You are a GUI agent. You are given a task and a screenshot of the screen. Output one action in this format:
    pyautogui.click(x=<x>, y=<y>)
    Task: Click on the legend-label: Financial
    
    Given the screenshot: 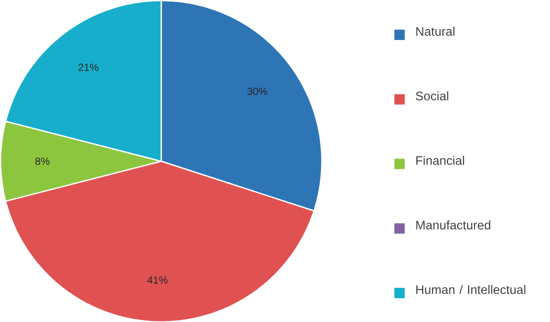 What is the action you would take?
    pyautogui.click(x=440, y=160)
    